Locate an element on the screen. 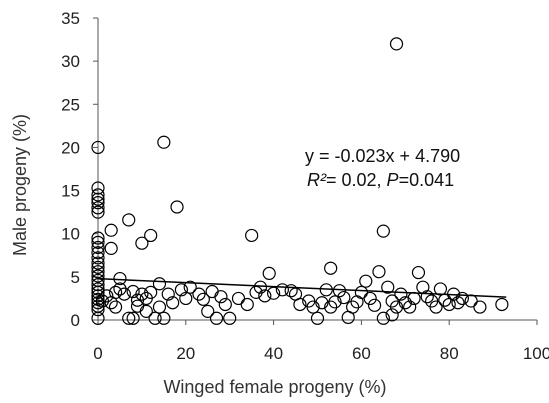 This screenshot has height=403, width=549. y-tick-label: 10 is located at coordinates (70, 234).